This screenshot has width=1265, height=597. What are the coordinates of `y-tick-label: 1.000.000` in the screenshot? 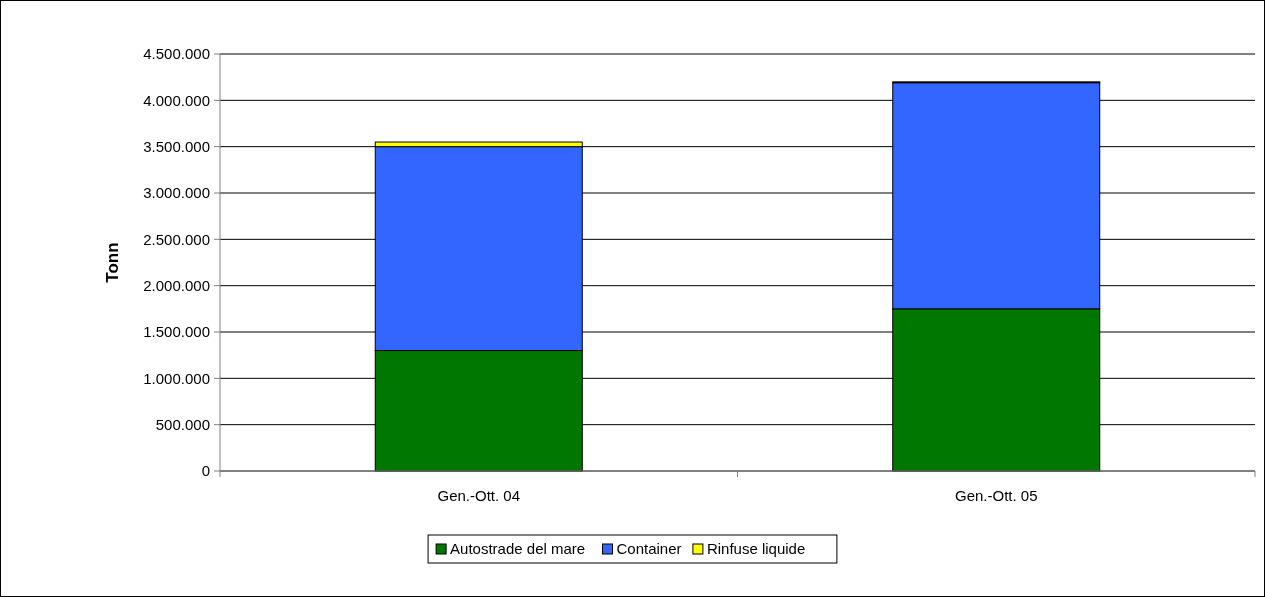 It's located at (176, 378).